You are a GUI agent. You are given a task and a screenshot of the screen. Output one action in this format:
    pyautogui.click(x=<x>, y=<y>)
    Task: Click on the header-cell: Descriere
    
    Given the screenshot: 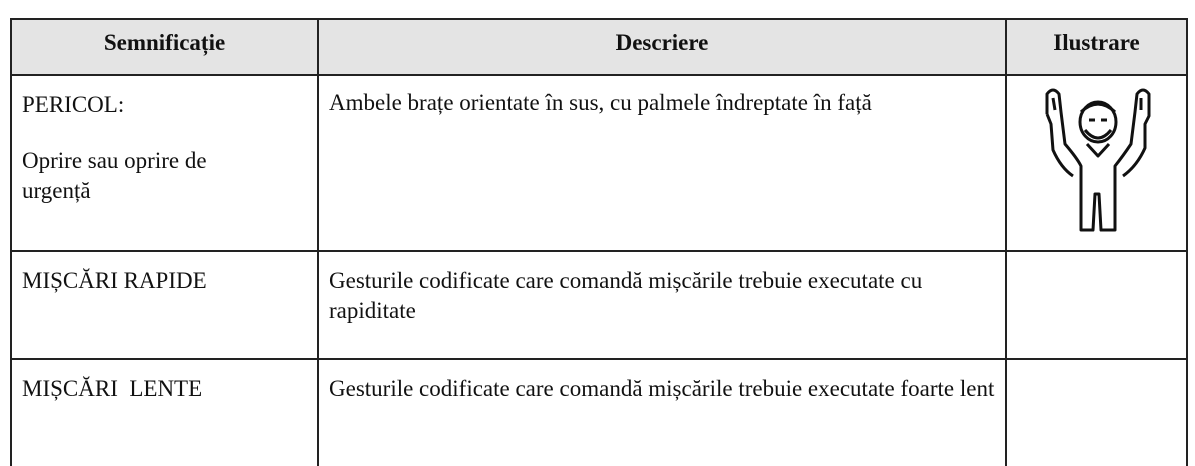 What is the action you would take?
    pyautogui.click(x=662, y=47)
    